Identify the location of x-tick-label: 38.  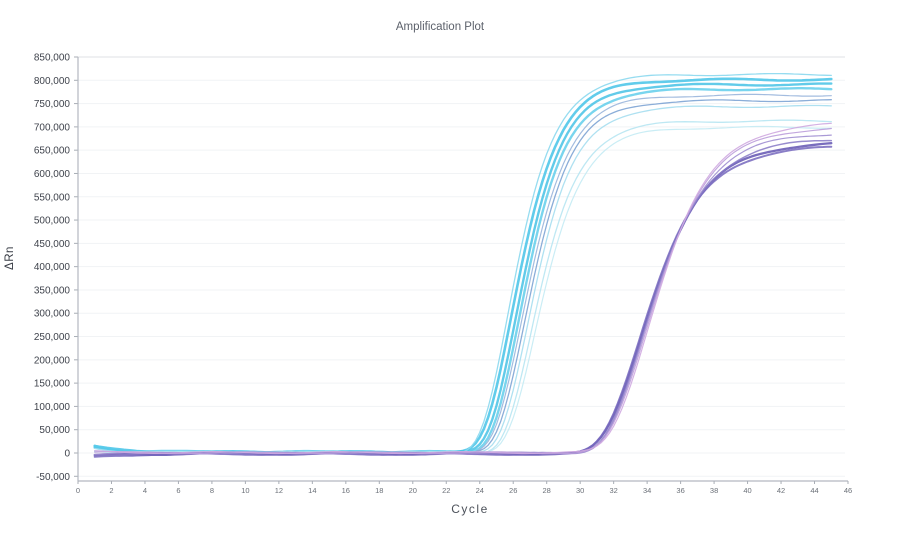
(714, 490).